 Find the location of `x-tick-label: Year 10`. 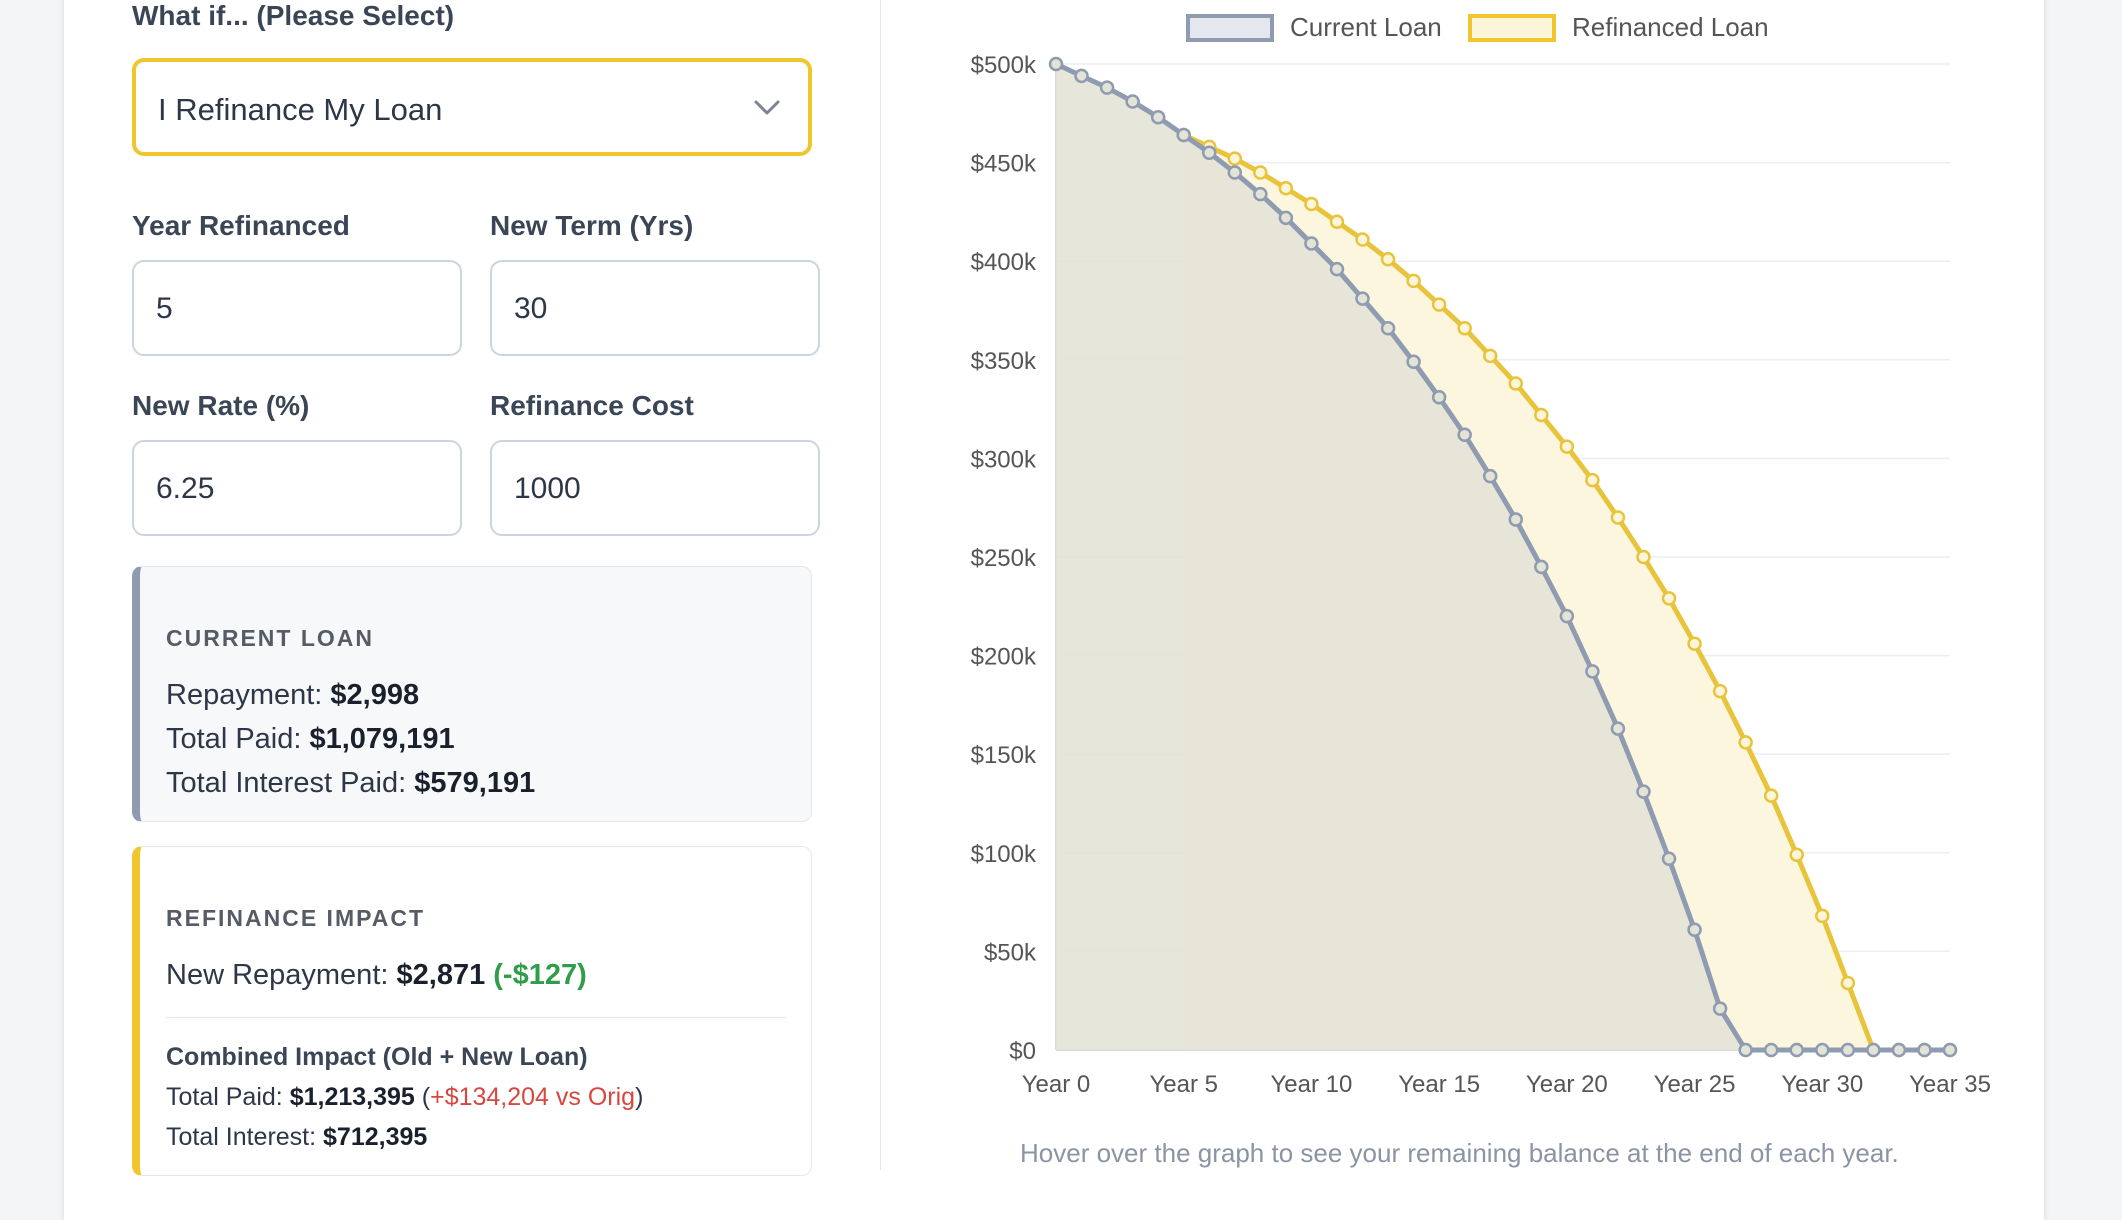

x-tick-label: Year 10 is located at coordinates (1311, 1084).